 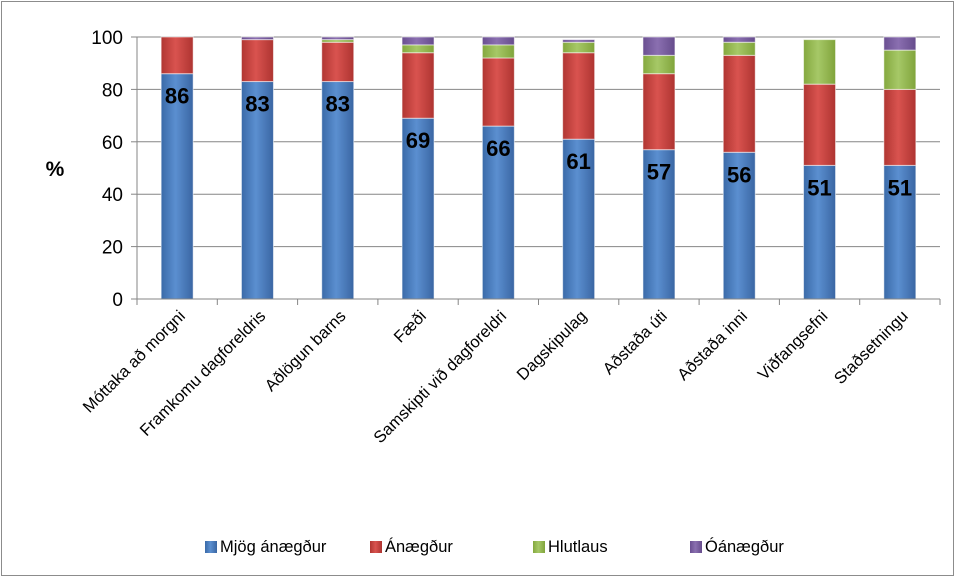 What do you see at coordinates (117, 300) in the screenshot?
I see `y-tick-label: 0` at bounding box center [117, 300].